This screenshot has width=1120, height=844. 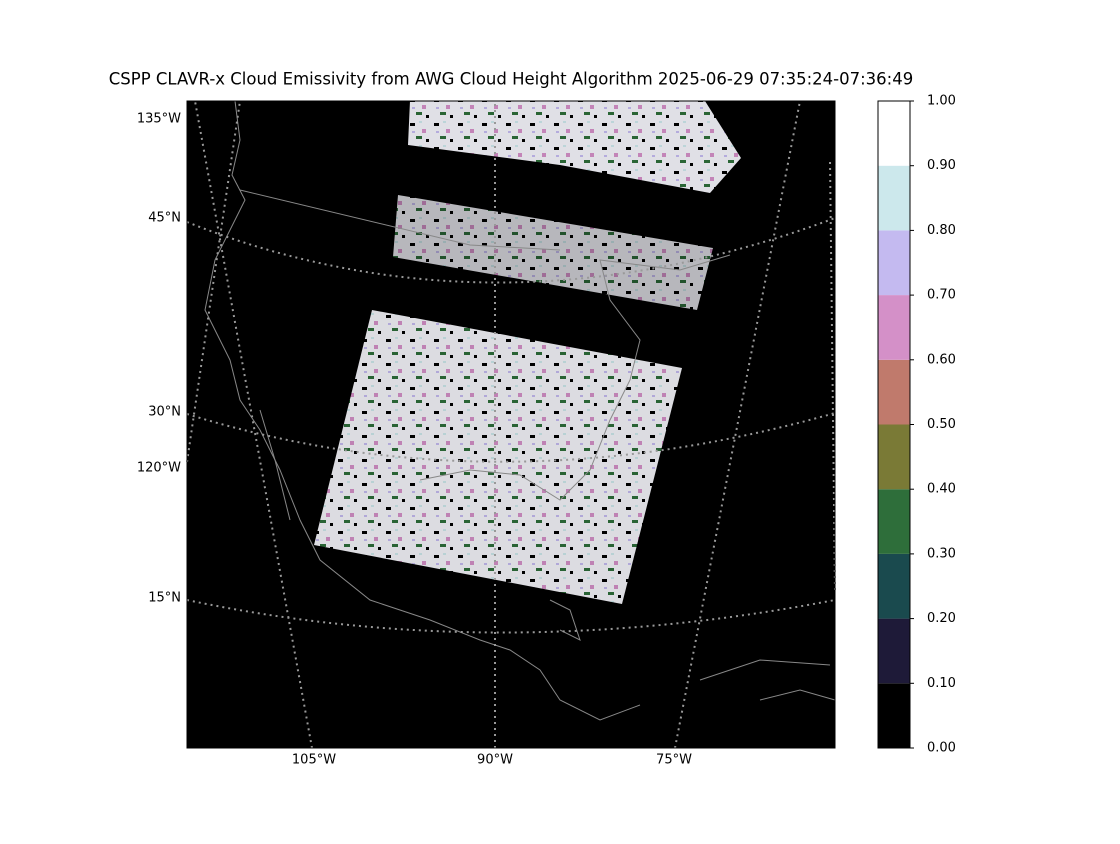 What do you see at coordinates (159, 119) in the screenshot?
I see `lon-label: 135°W` at bounding box center [159, 119].